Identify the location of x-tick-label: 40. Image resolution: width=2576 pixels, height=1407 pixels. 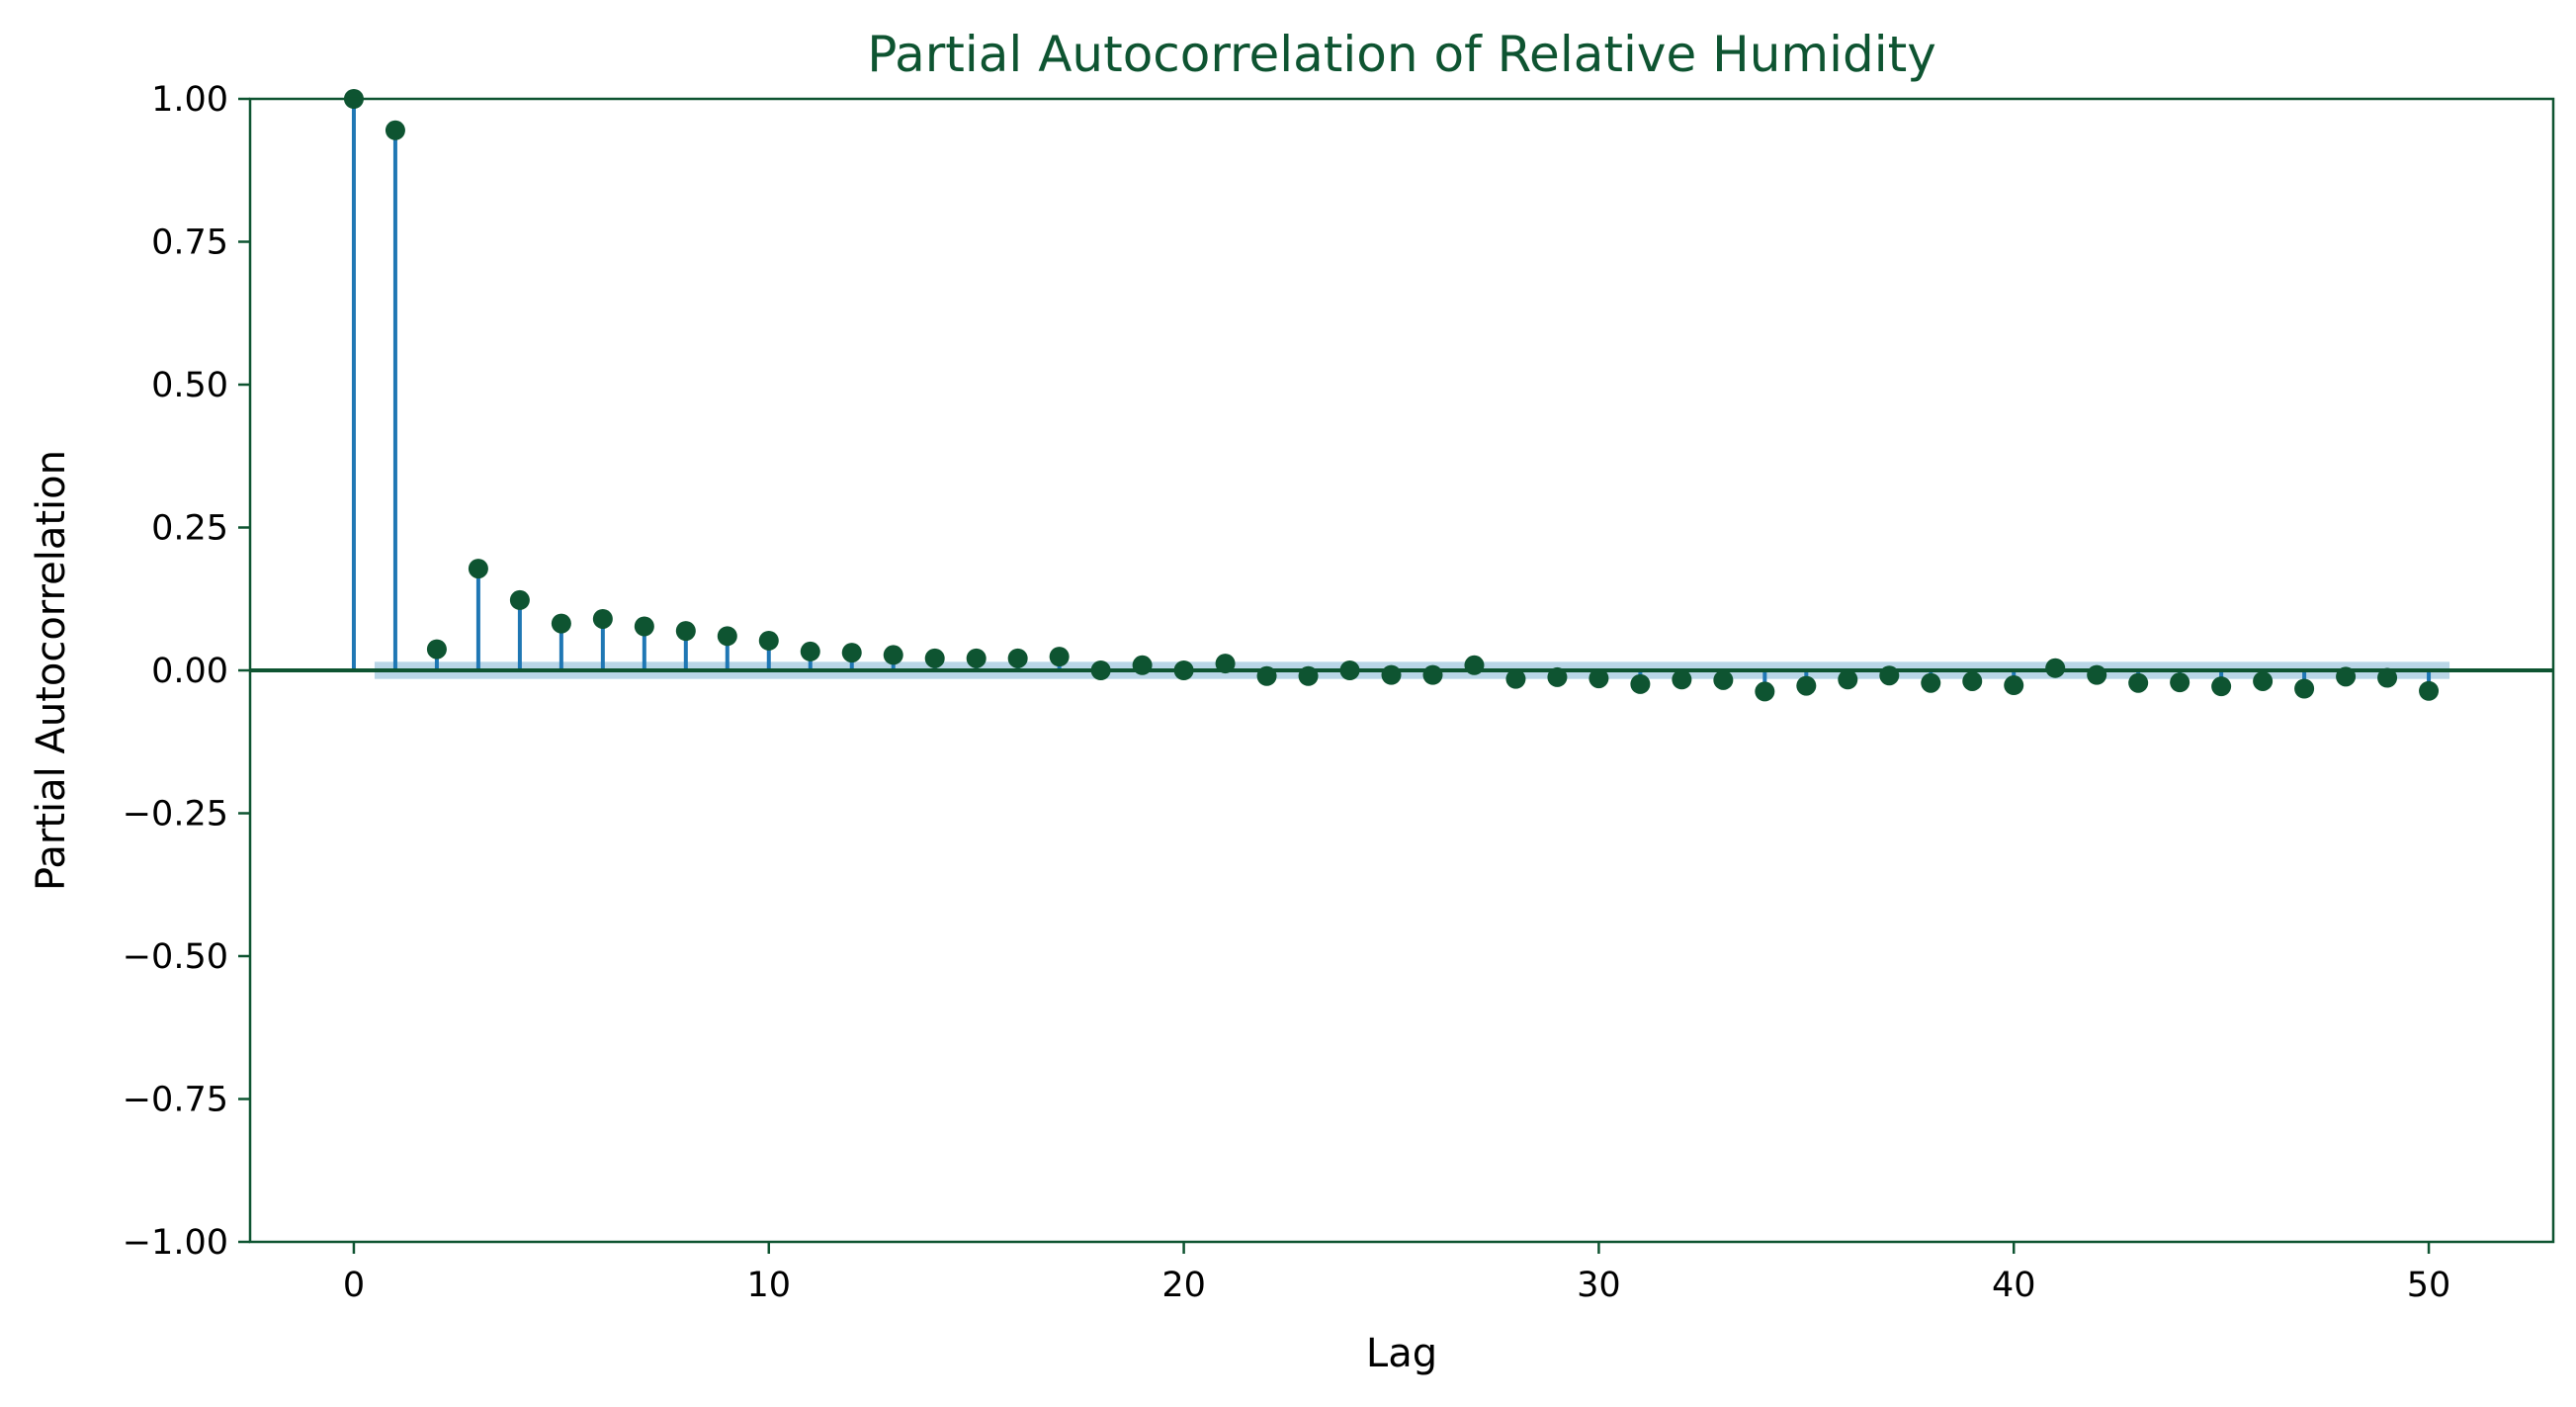
(2014, 1285).